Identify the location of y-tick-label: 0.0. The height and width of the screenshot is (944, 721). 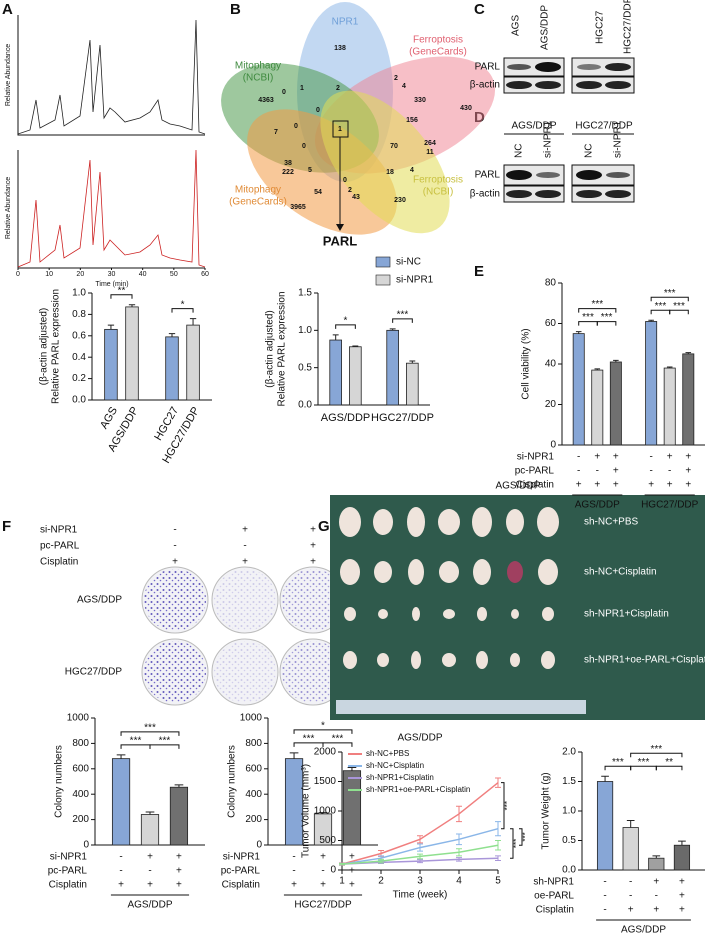
(79, 400).